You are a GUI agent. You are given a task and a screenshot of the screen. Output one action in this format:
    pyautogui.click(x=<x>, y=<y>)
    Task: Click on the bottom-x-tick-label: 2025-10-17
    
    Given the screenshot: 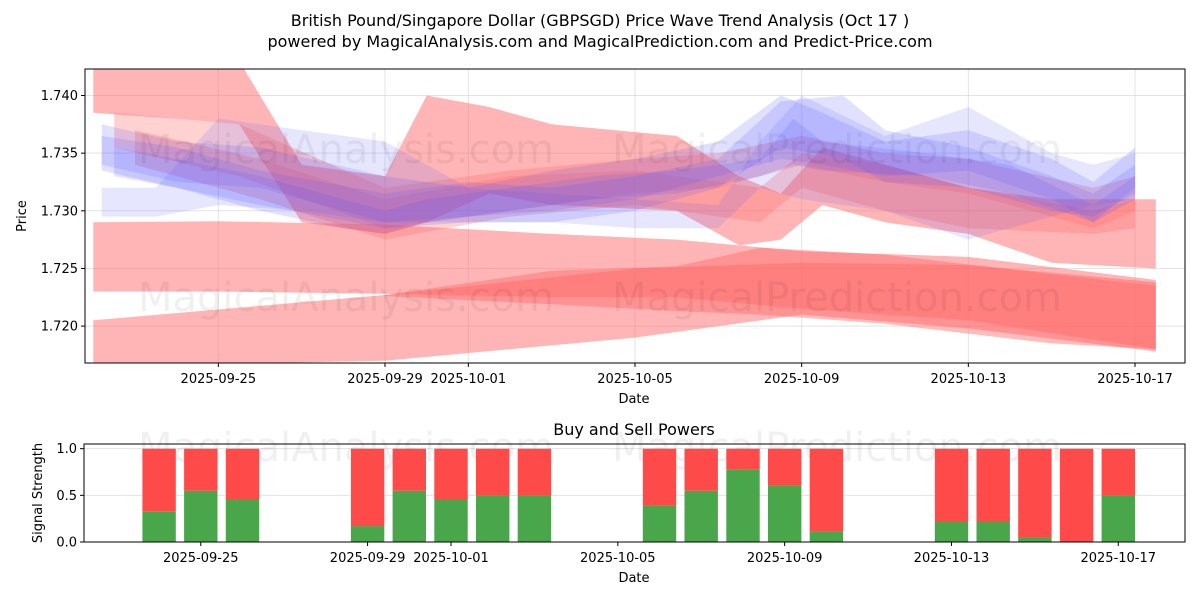 What is the action you would take?
    pyautogui.click(x=1118, y=558)
    